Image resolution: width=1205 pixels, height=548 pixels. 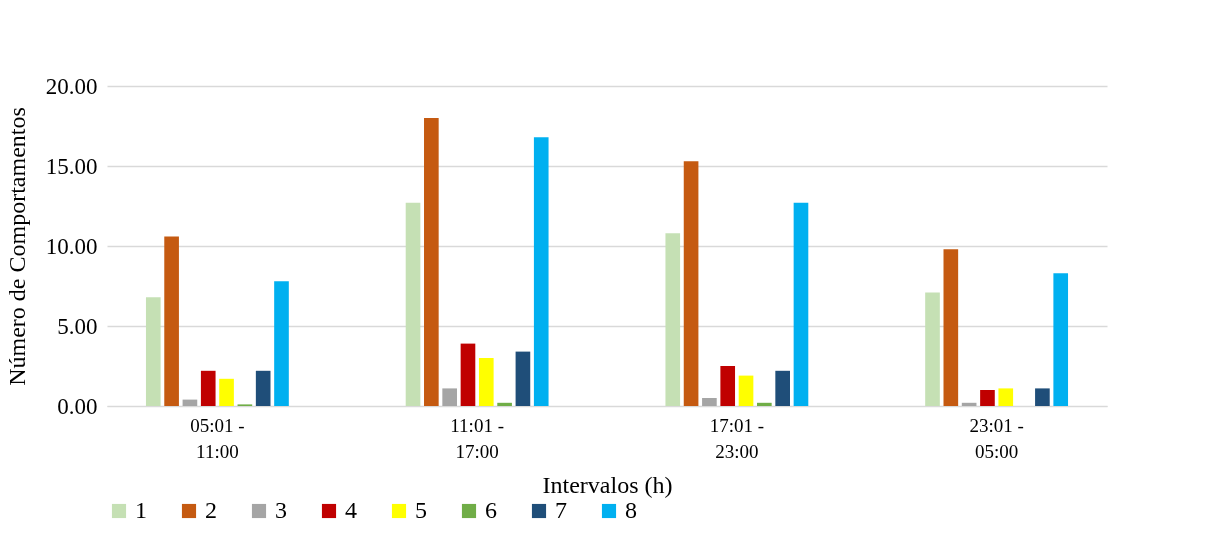 I want to click on legend-label: 7, so click(x=561, y=510).